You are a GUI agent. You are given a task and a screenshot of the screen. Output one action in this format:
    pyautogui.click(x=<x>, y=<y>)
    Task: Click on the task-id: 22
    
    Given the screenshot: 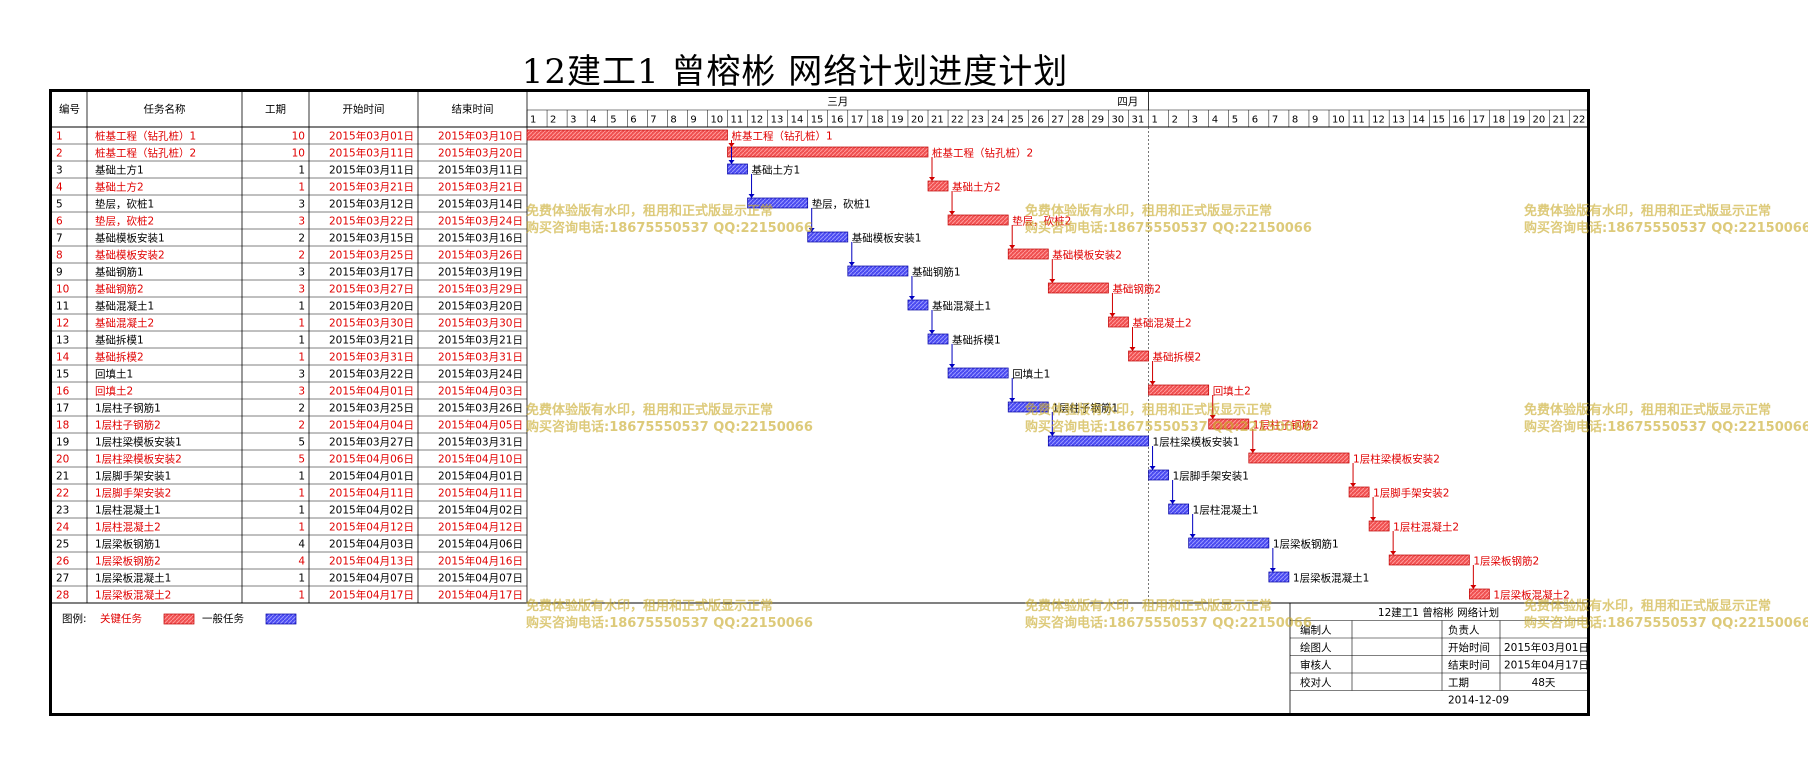 What is the action you would take?
    pyautogui.click(x=62, y=494)
    